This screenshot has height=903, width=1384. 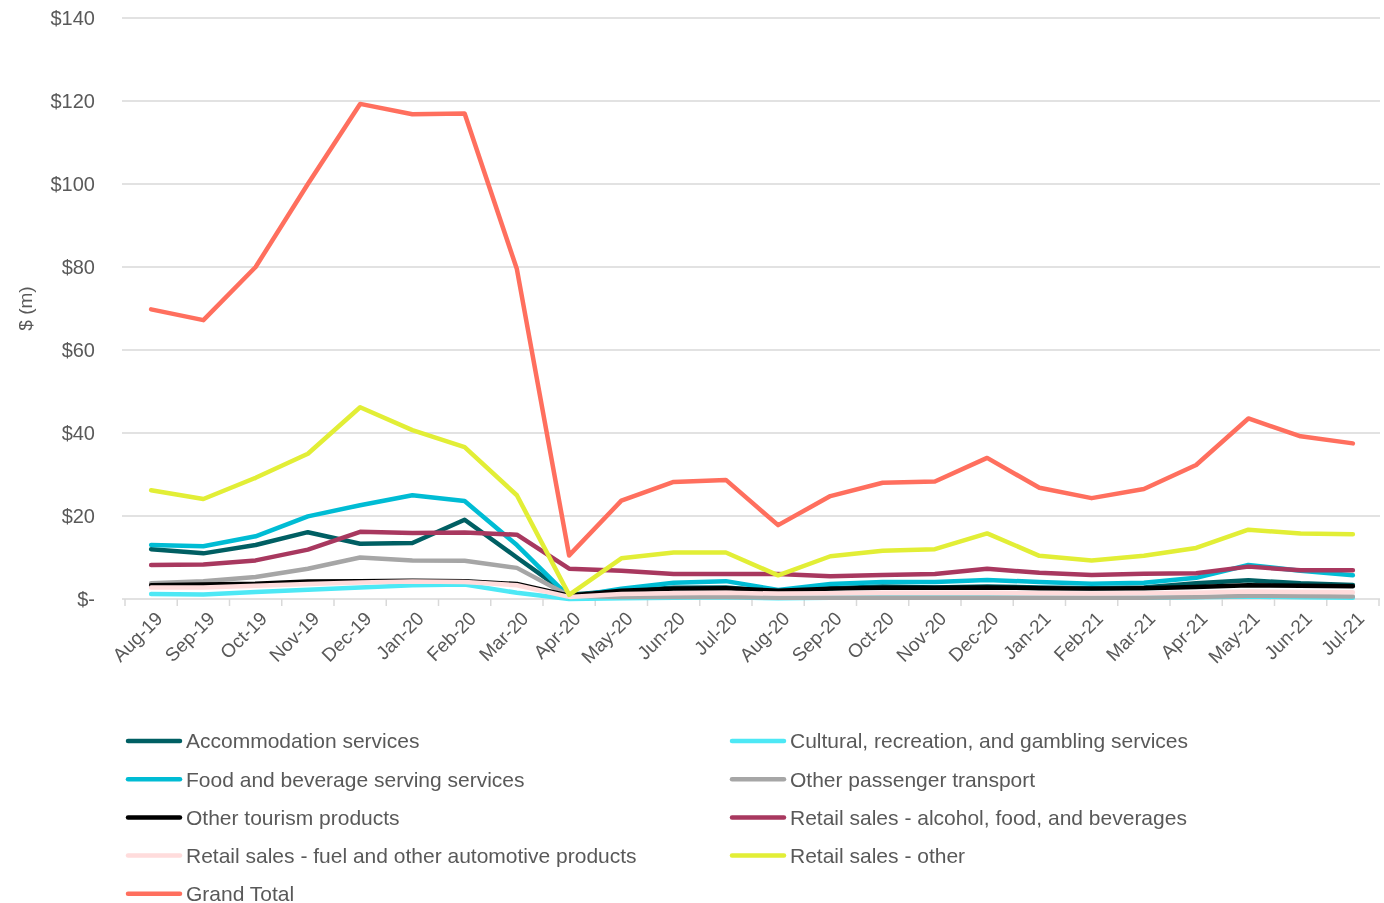 What do you see at coordinates (72, 184) in the screenshot?
I see `y-tick-label: $100` at bounding box center [72, 184].